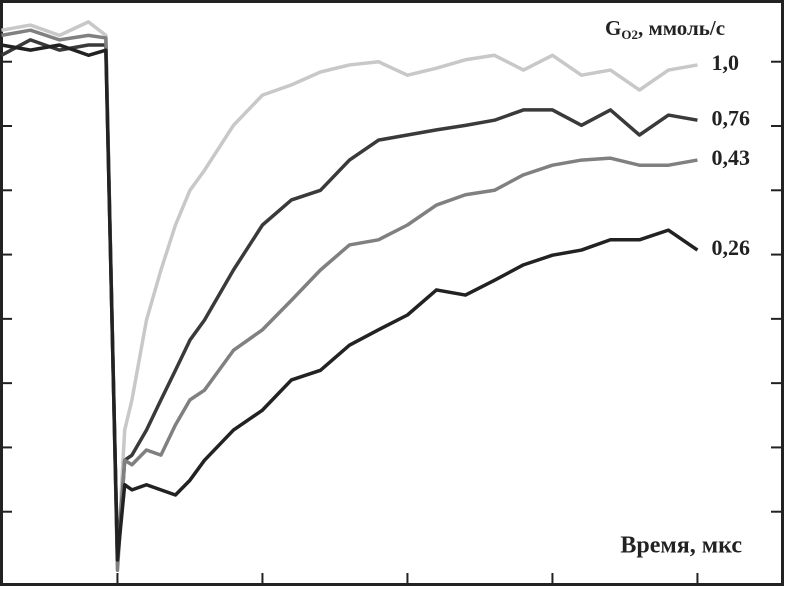 The image size is (795, 592). I want to click on series-label: 0,26, so click(730, 247).